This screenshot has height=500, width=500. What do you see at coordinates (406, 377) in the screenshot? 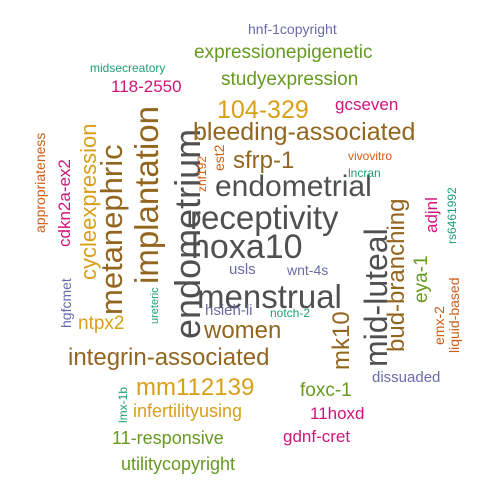
I see `word-dissuaded: dissuaded` at bounding box center [406, 377].